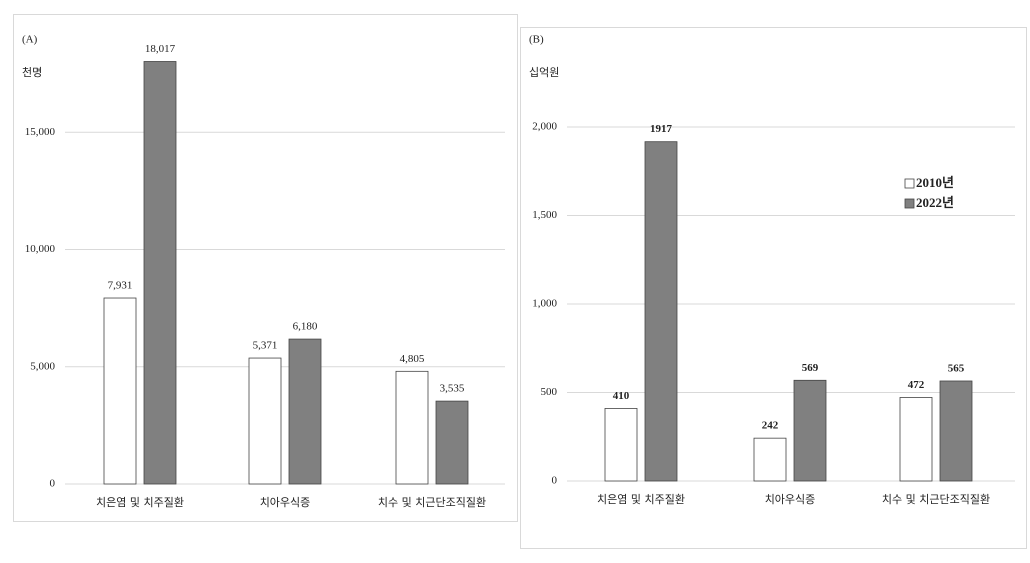  Describe the element at coordinates (30, 40) in the screenshot. I see `panel-title: (A)` at that location.